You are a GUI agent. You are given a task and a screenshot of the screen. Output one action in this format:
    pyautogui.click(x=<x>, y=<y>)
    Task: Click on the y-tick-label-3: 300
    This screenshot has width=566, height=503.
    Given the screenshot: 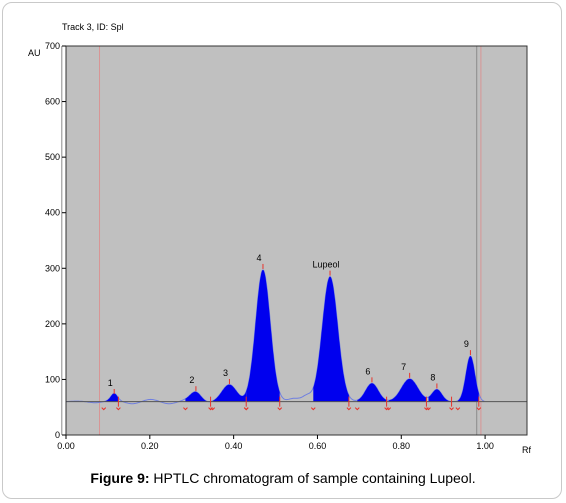 What is the action you would take?
    pyautogui.click(x=52, y=268)
    